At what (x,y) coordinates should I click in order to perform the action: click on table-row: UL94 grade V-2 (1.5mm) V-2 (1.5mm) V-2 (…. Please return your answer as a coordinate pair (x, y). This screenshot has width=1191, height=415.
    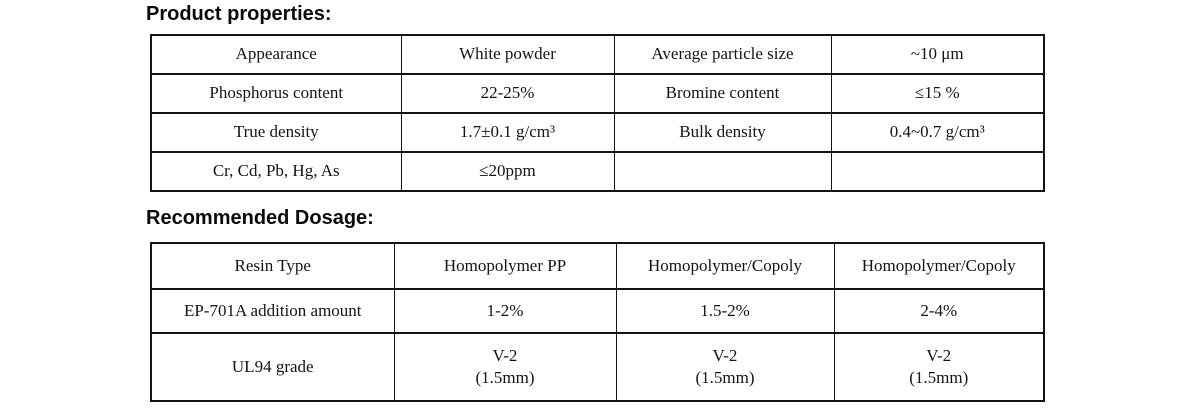
    Looking at the image, I should click on (597, 367).